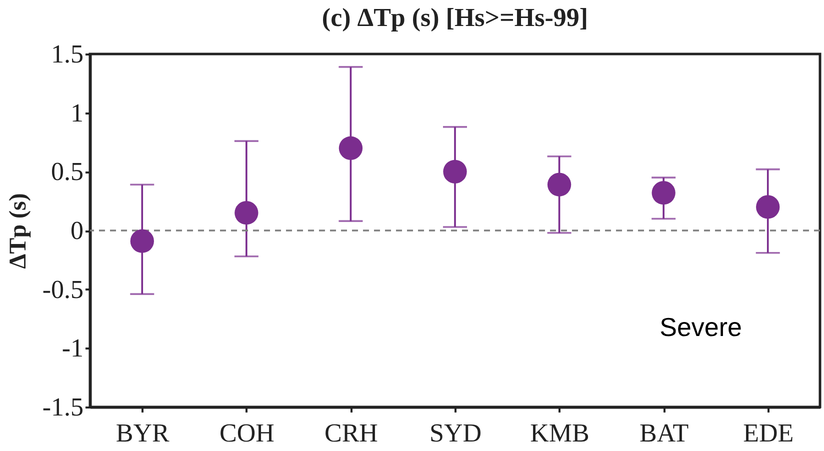 This screenshot has width=824, height=451. What do you see at coordinates (73, 348) in the screenshot?
I see `y-tick-label: -1` at bounding box center [73, 348].